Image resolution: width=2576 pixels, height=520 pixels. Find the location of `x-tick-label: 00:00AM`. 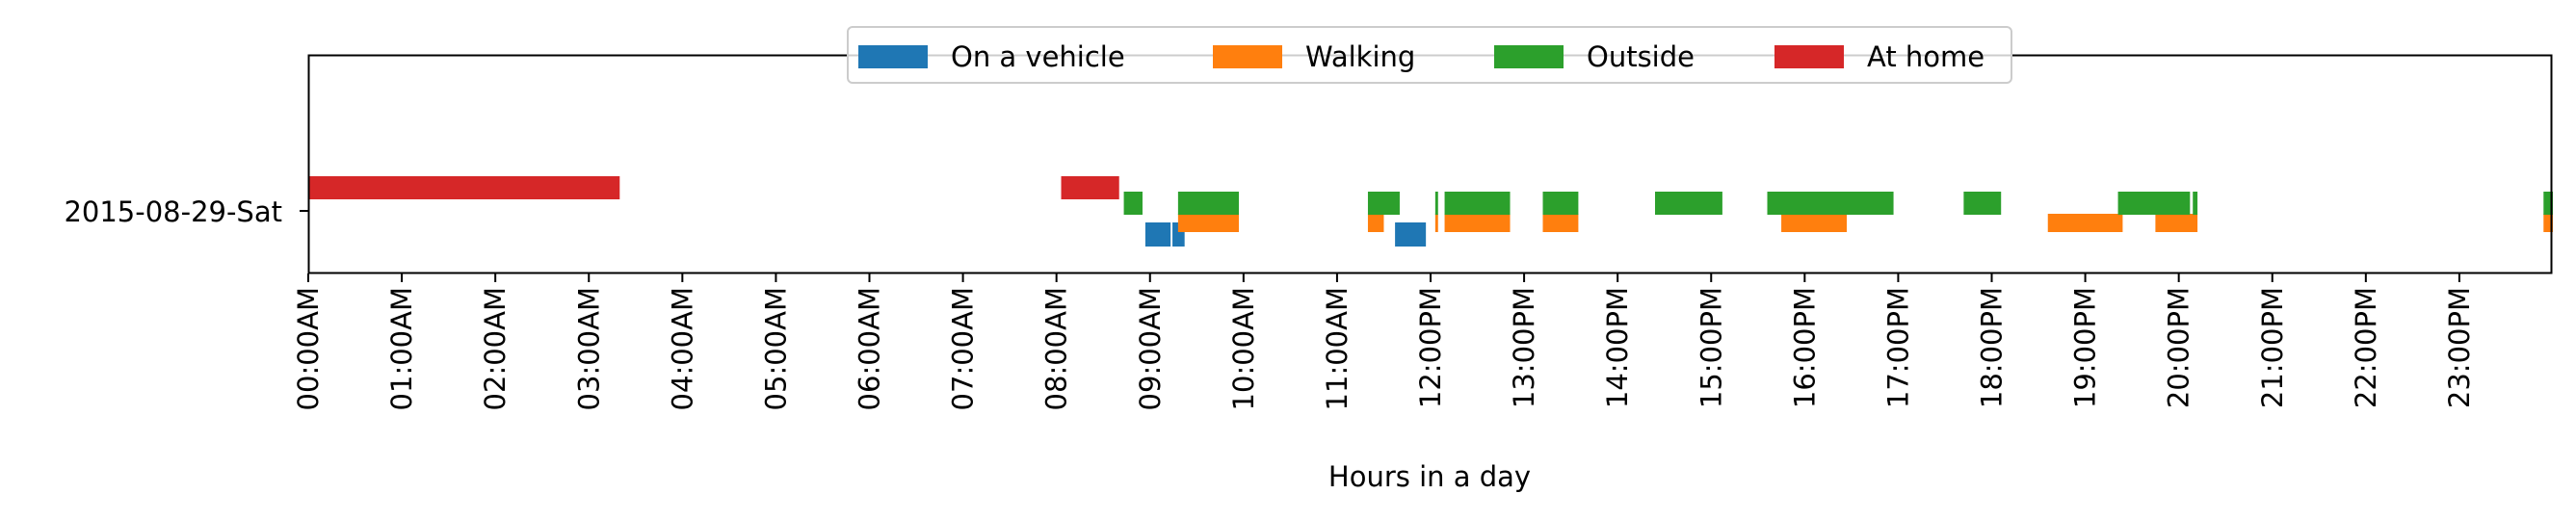

x-tick-label: 00:00AM is located at coordinates (308, 348).